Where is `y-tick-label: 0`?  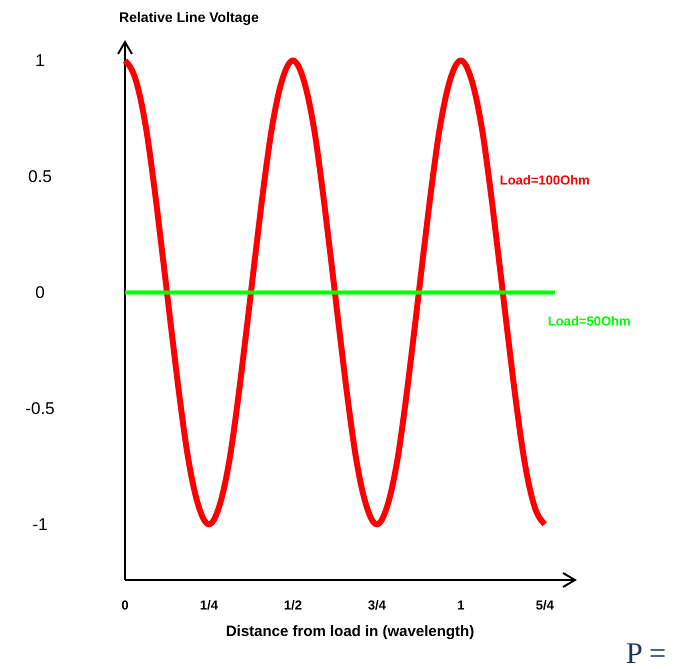
y-tick-label: 0 is located at coordinates (40, 292).